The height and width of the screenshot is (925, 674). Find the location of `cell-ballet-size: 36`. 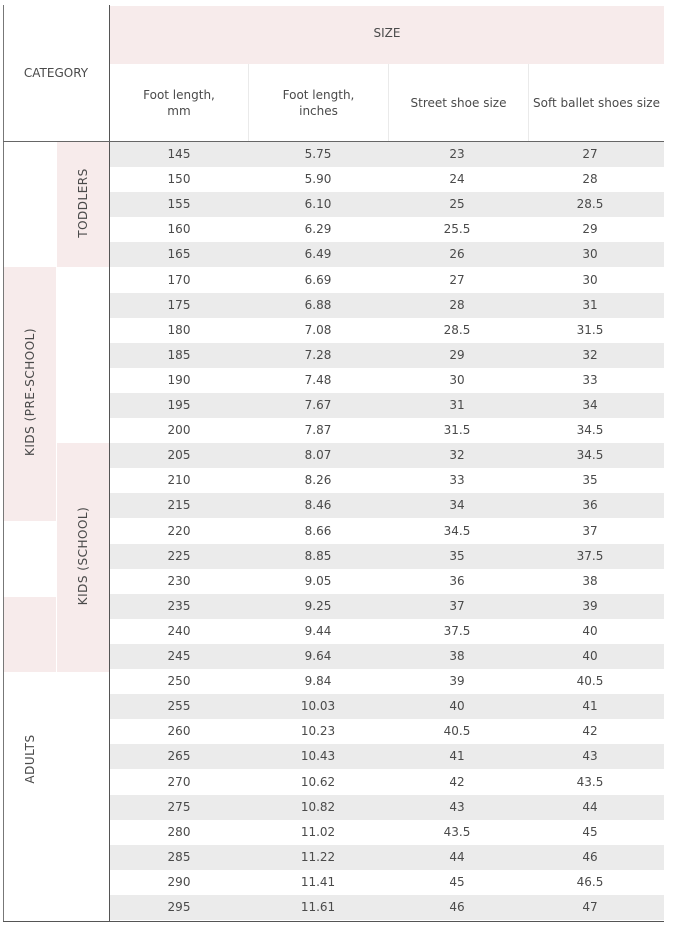

cell-ballet-size: 36 is located at coordinates (590, 505).